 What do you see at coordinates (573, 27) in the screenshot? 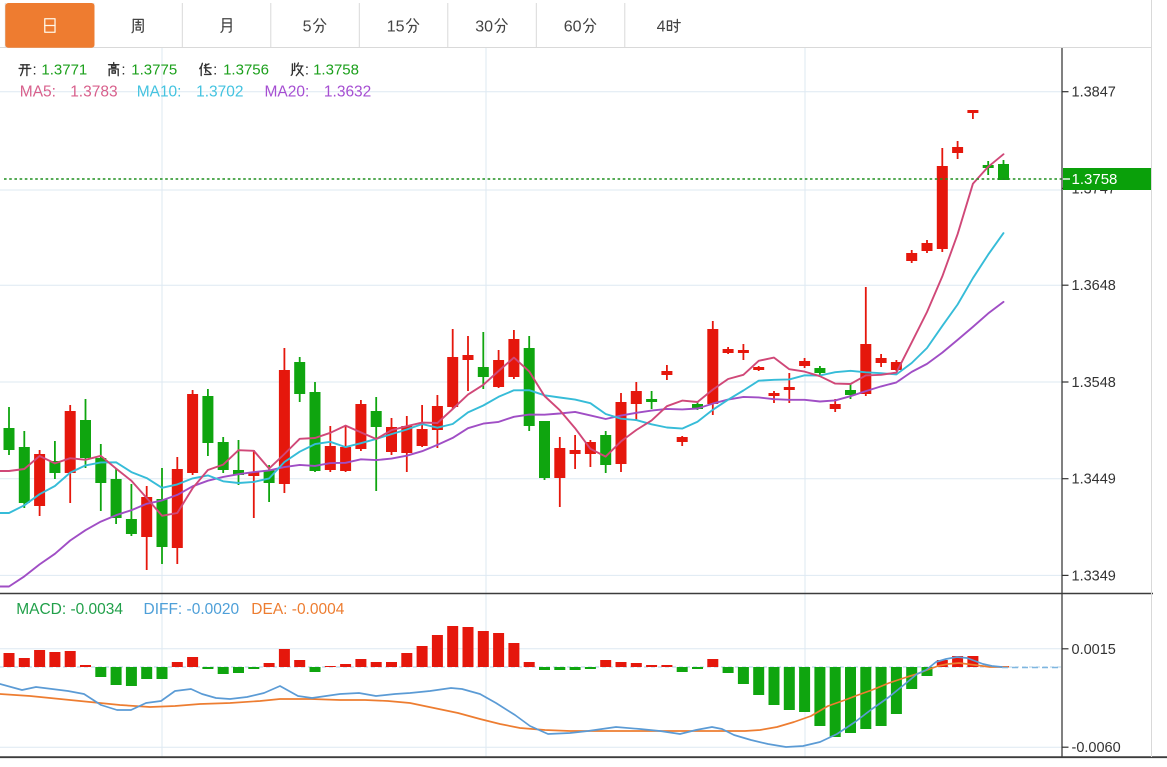
I see `svg-text: 60` at bounding box center [573, 27].